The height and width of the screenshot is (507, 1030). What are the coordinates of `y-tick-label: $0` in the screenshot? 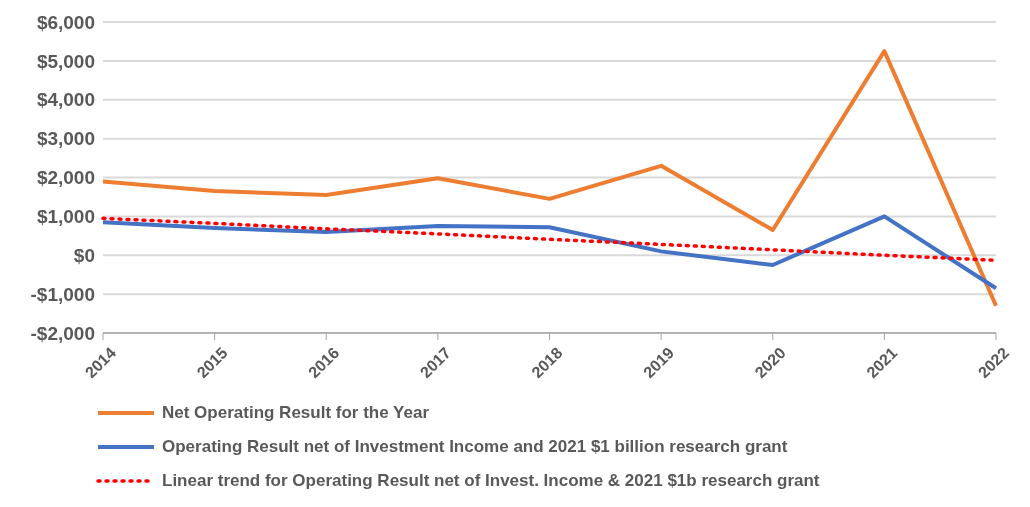 It's located at (84, 255).